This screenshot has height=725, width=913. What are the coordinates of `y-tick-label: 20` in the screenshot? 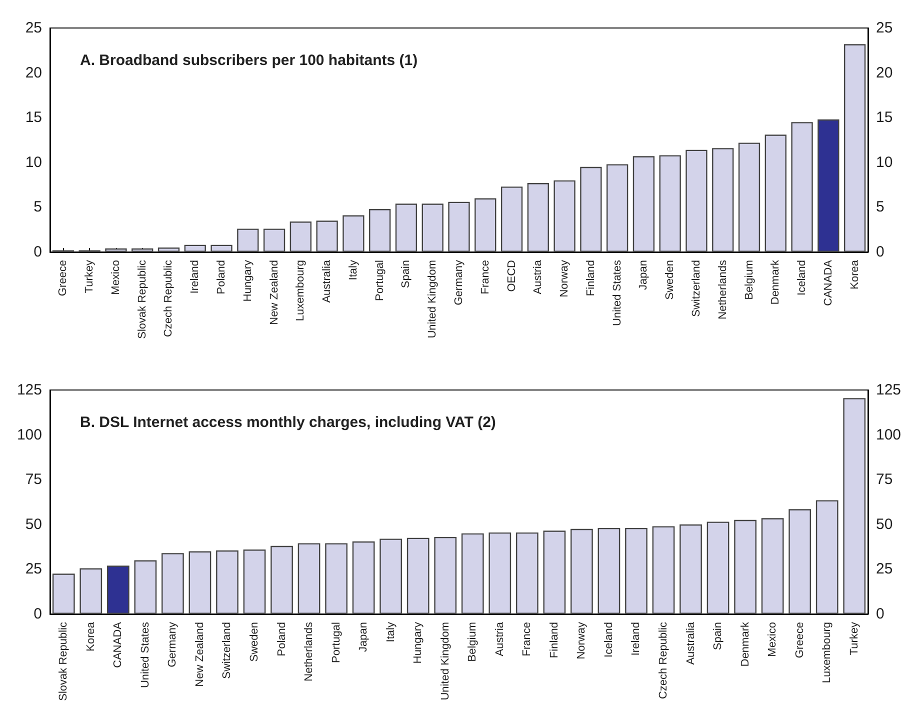 It's located at (33, 73).